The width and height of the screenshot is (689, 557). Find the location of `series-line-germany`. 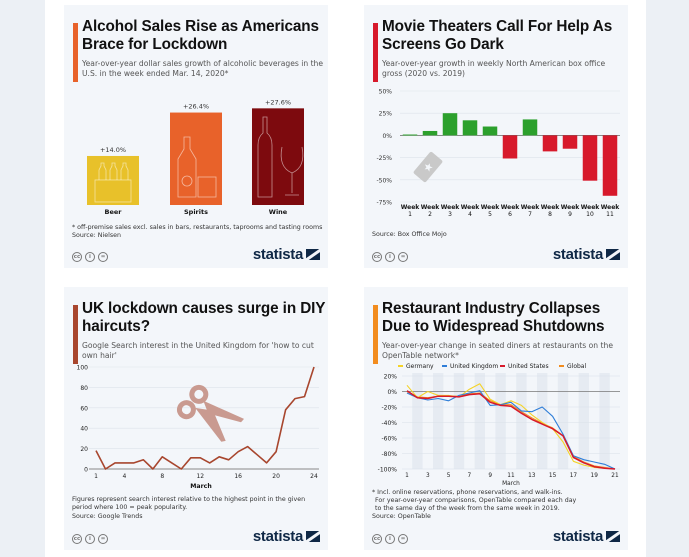

series-line-germany is located at coordinates (511, 426).